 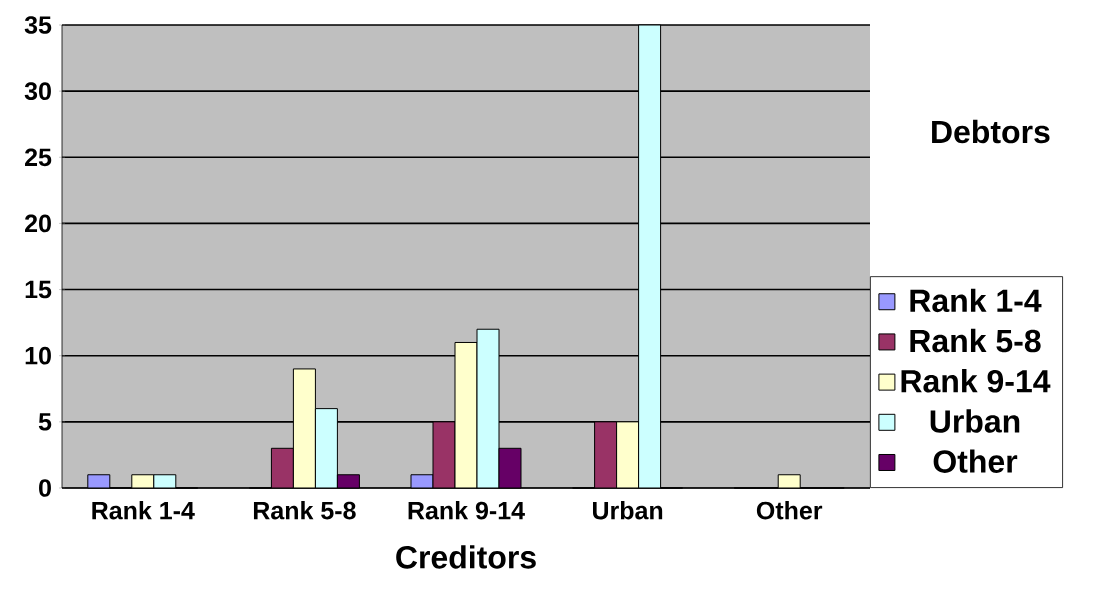 What do you see at coordinates (789, 510) in the screenshot?
I see `x-tick-label: Other` at bounding box center [789, 510].